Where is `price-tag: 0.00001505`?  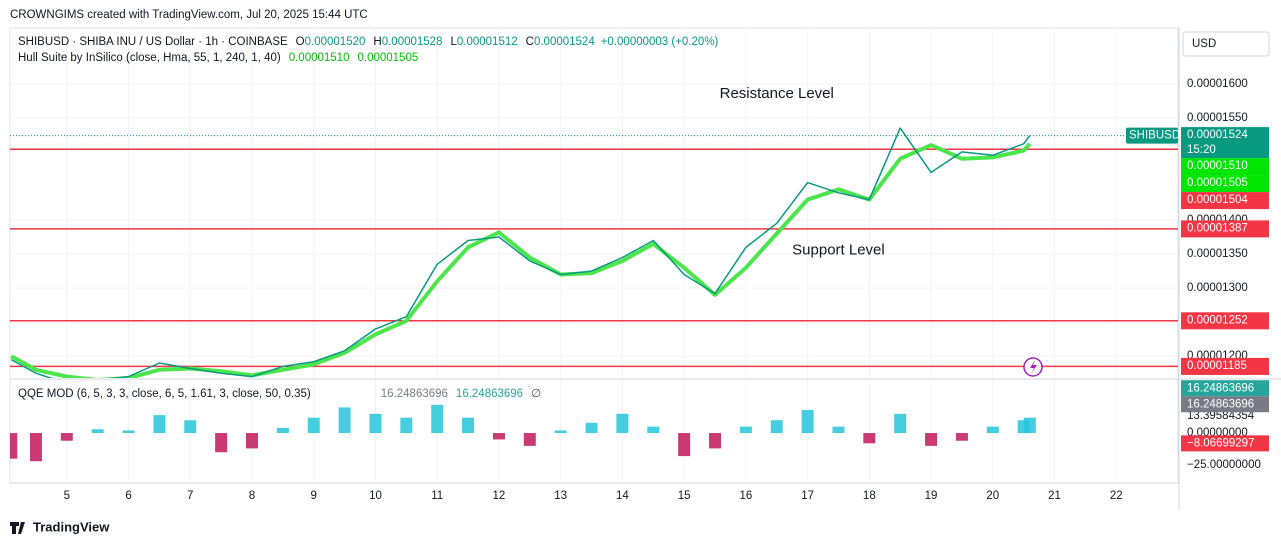
price-tag: 0.00001505 is located at coordinates (1225, 184).